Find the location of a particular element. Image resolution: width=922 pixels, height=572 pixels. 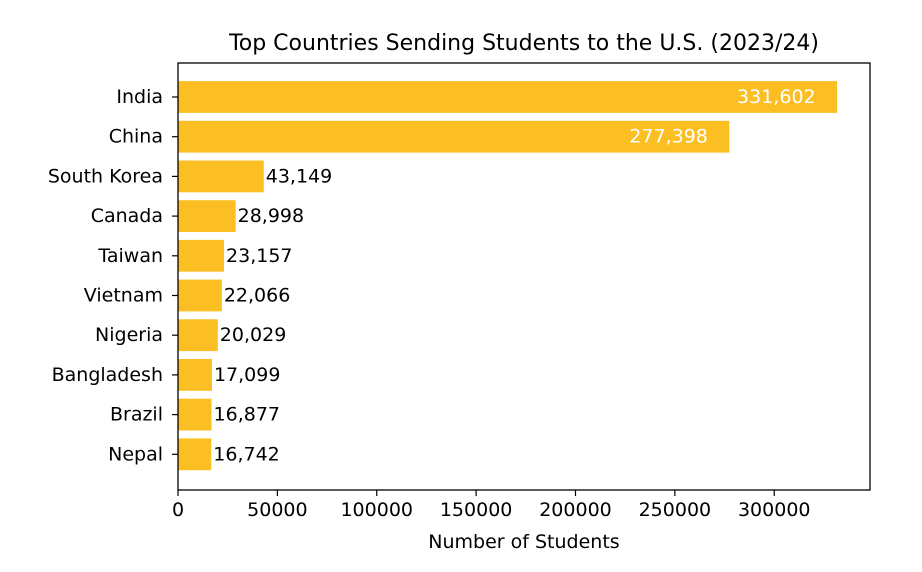

x-tick-label: 200000 is located at coordinates (575, 510).